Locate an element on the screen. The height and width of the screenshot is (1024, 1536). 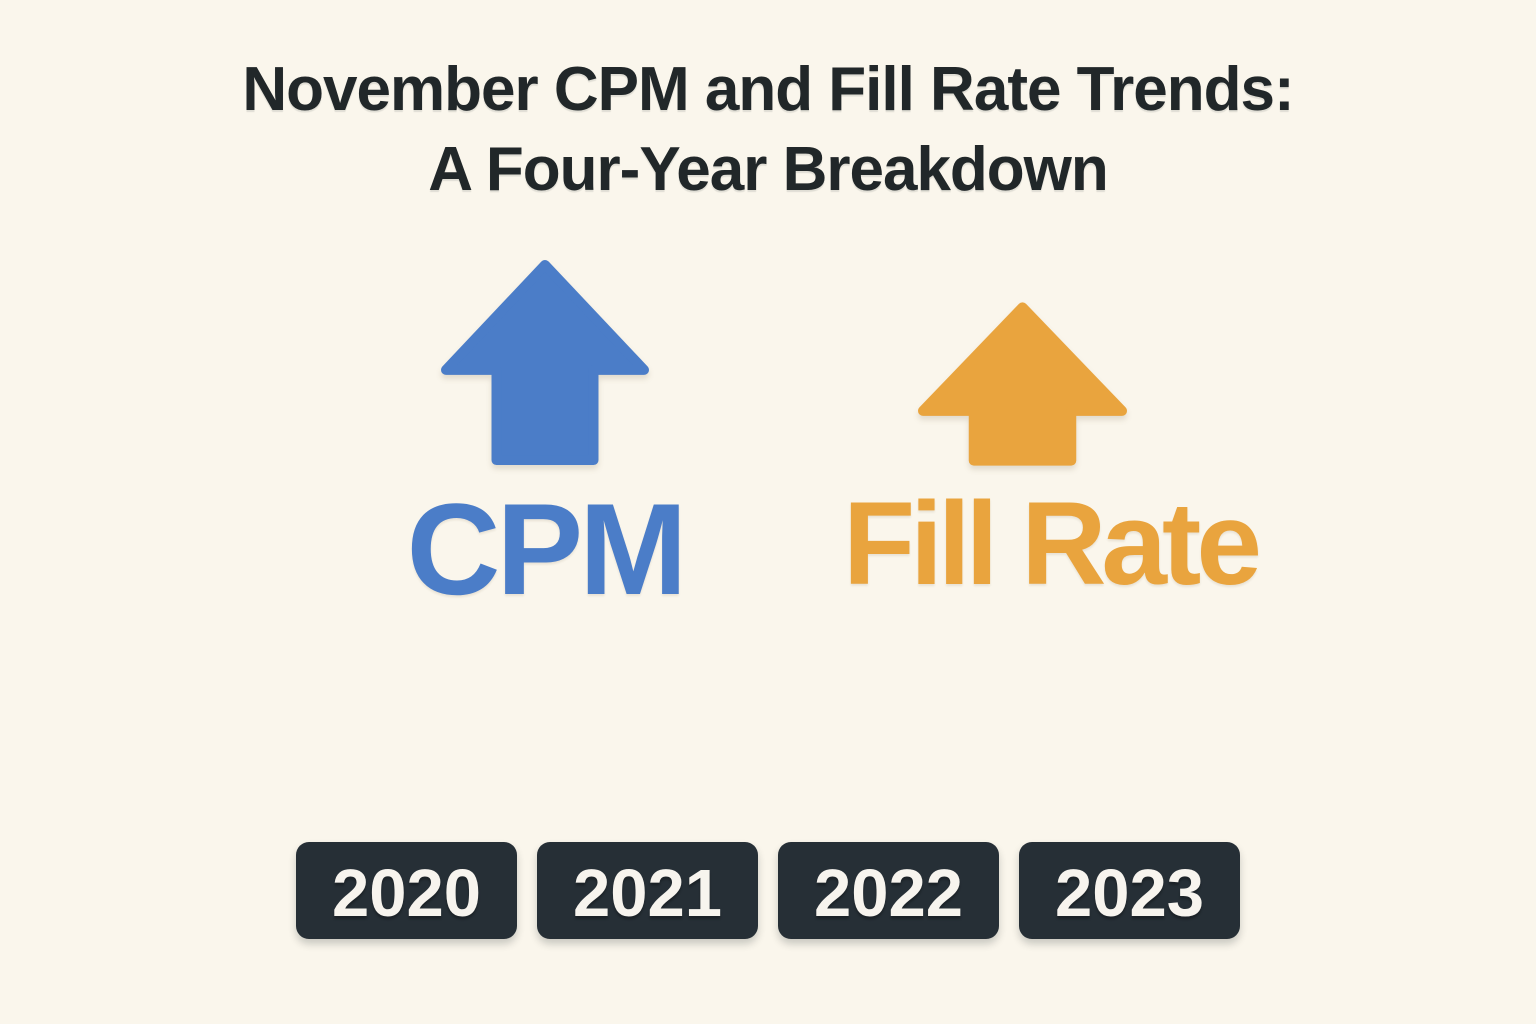
year-row: 2020 2021 2022 2023 is located at coordinates (768, 890).